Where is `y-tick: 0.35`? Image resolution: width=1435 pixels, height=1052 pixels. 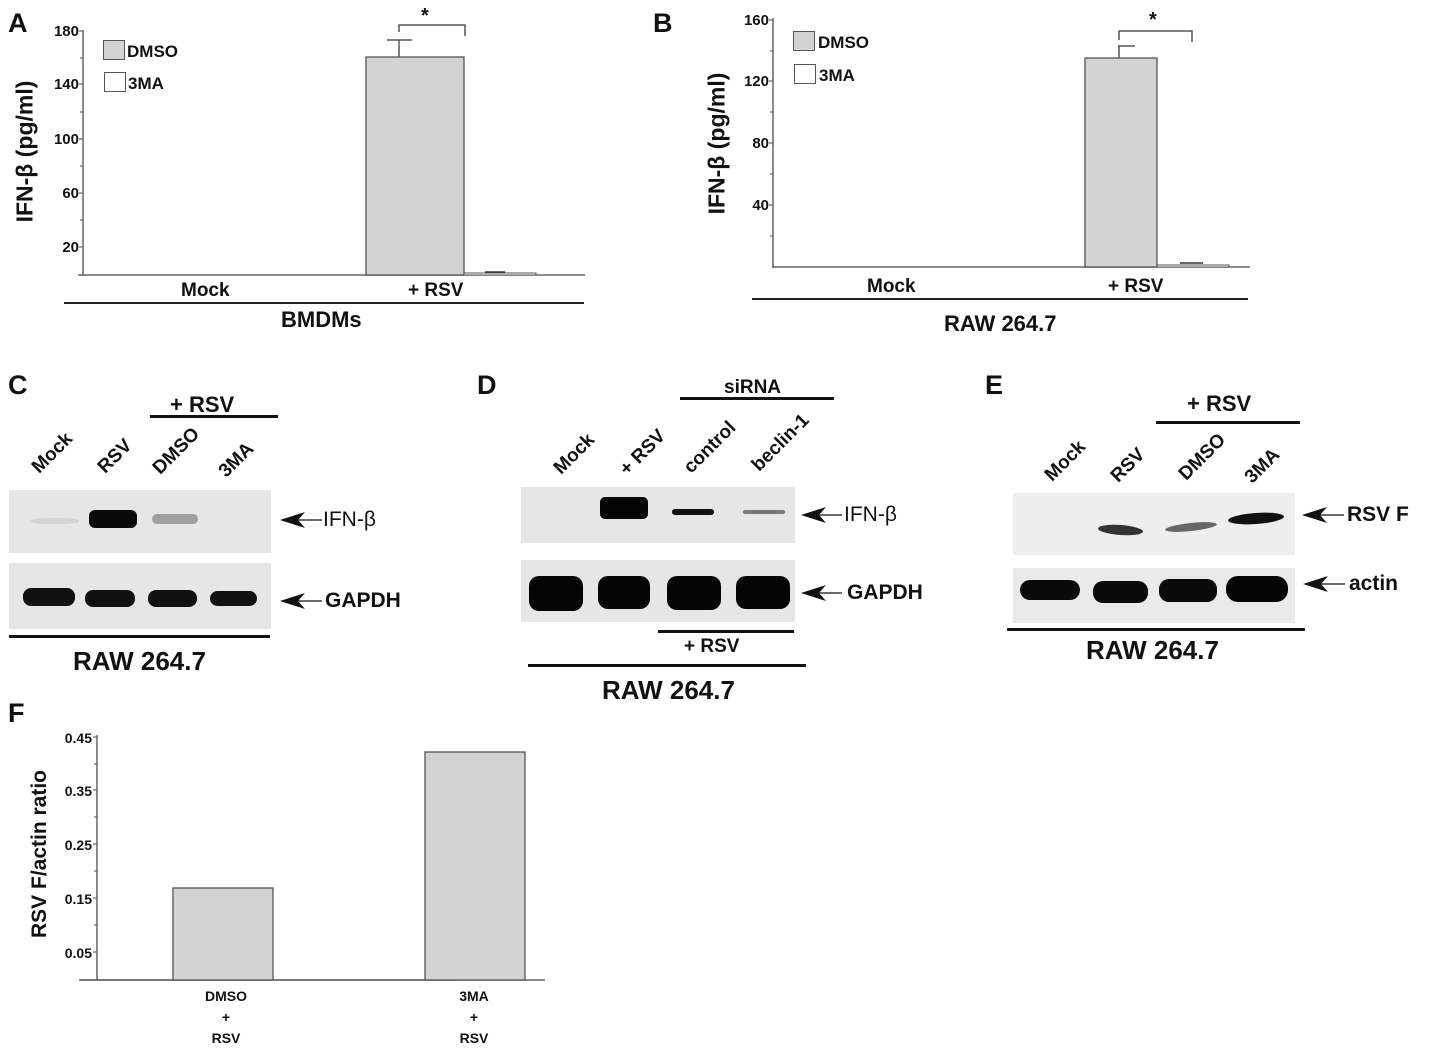
y-tick: 0.35 is located at coordinates (78, 791).